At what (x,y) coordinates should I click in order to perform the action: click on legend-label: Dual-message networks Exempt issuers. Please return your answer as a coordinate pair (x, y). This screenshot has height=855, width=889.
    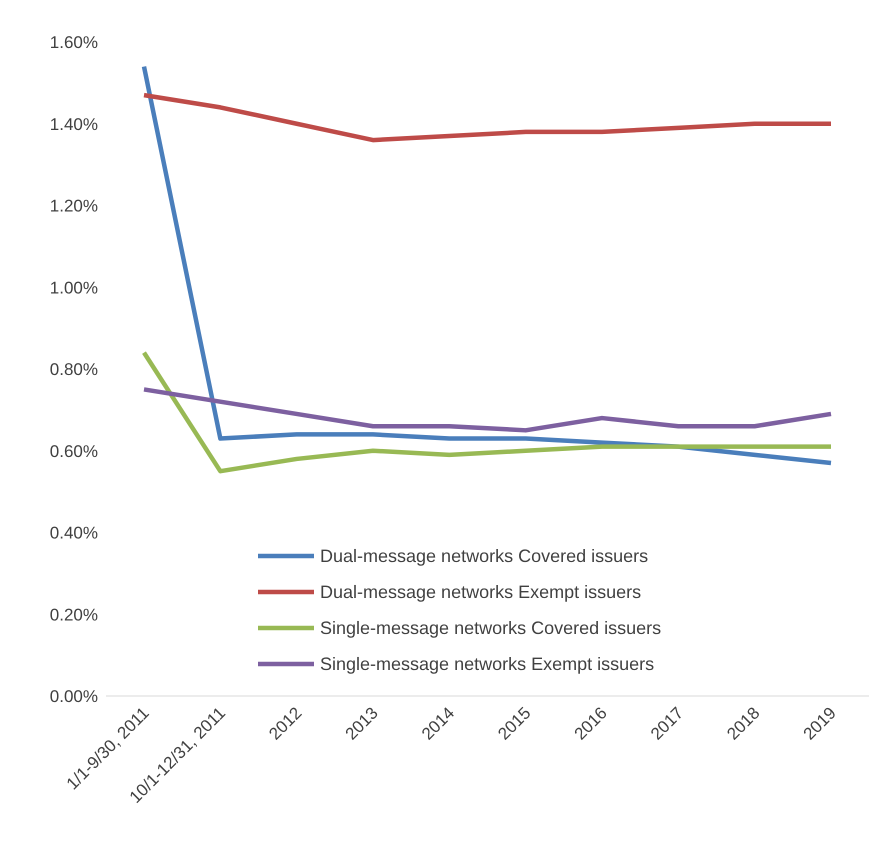
    Looking at the image, I should click on (481, 592).